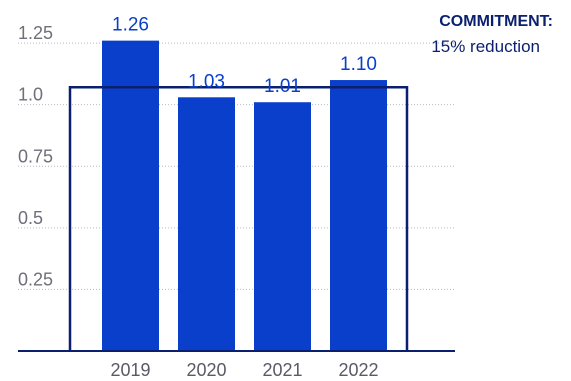  Describe the element at coordinates (282, 370) in the screenshot. I see `x-tick-label: 2021` at that location.